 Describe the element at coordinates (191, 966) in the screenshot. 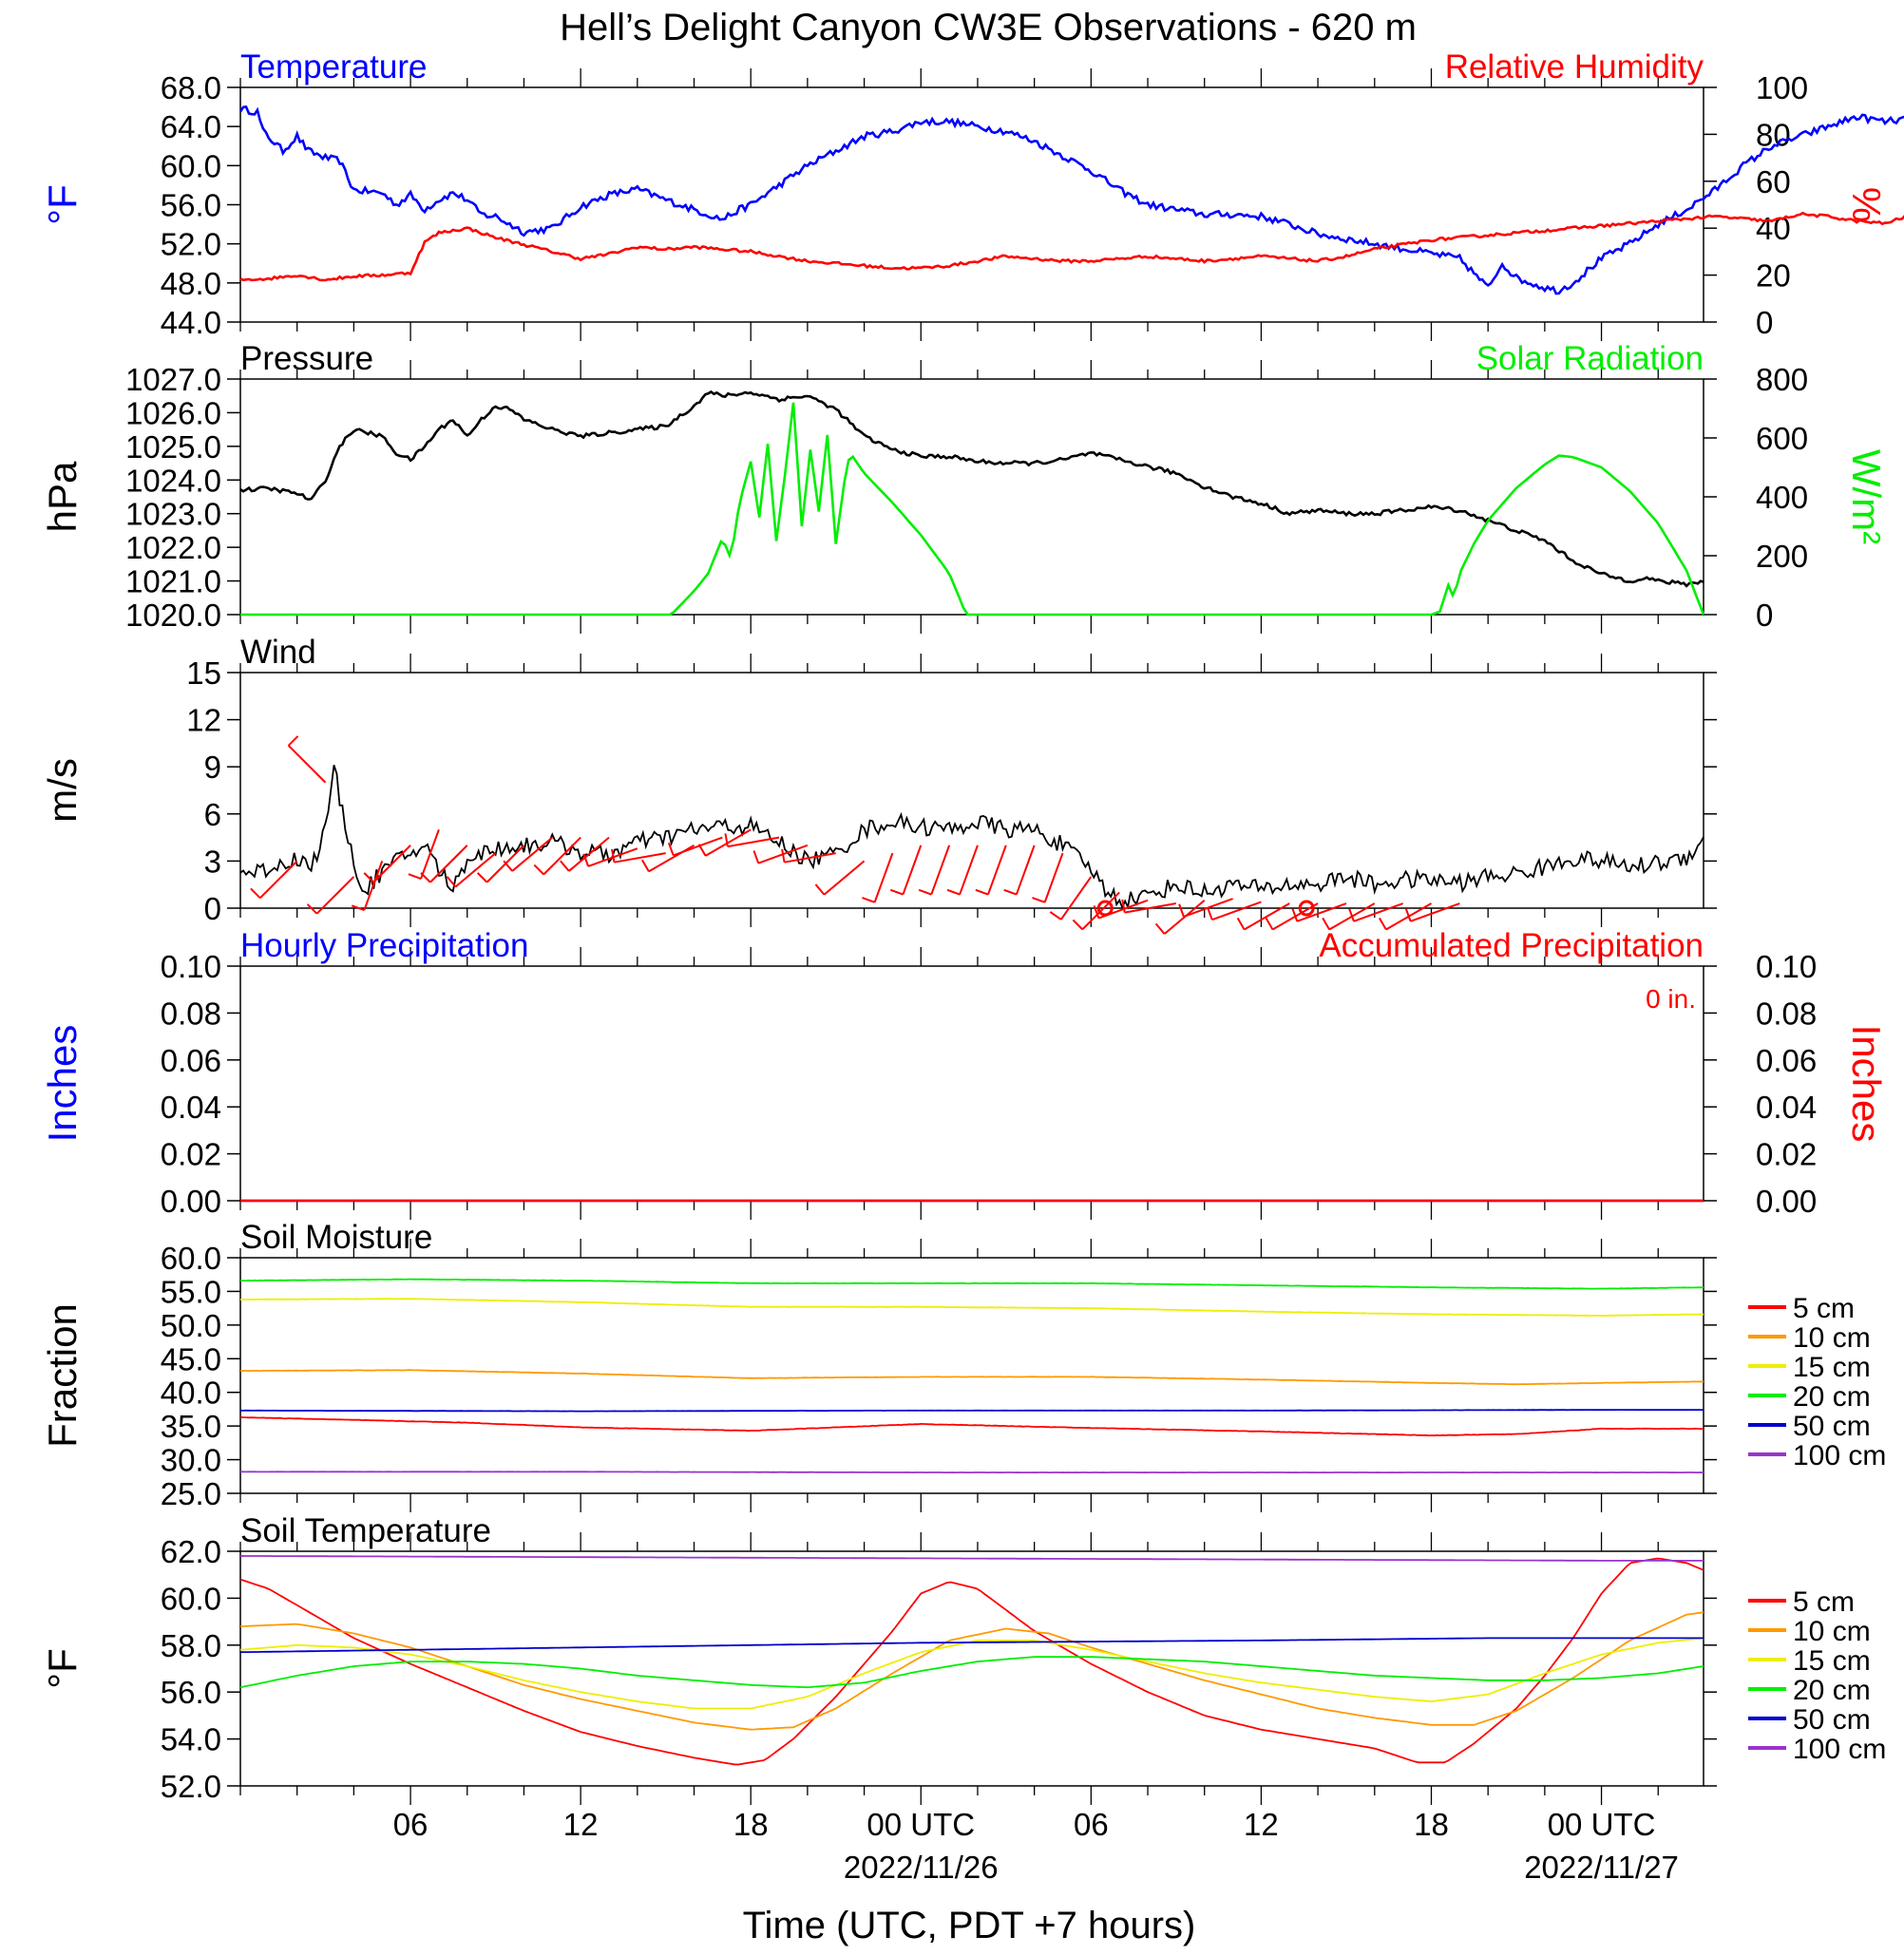

I see `y-tick-label: 0.10` at that location.